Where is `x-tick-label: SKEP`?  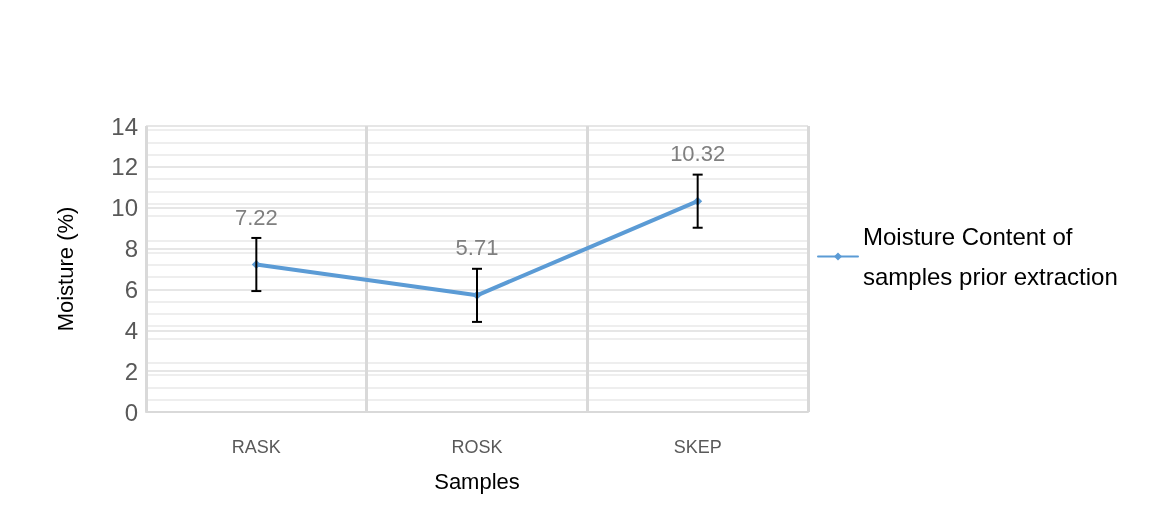
x-tick-label: SKEP is located at coordinates (697, 447).